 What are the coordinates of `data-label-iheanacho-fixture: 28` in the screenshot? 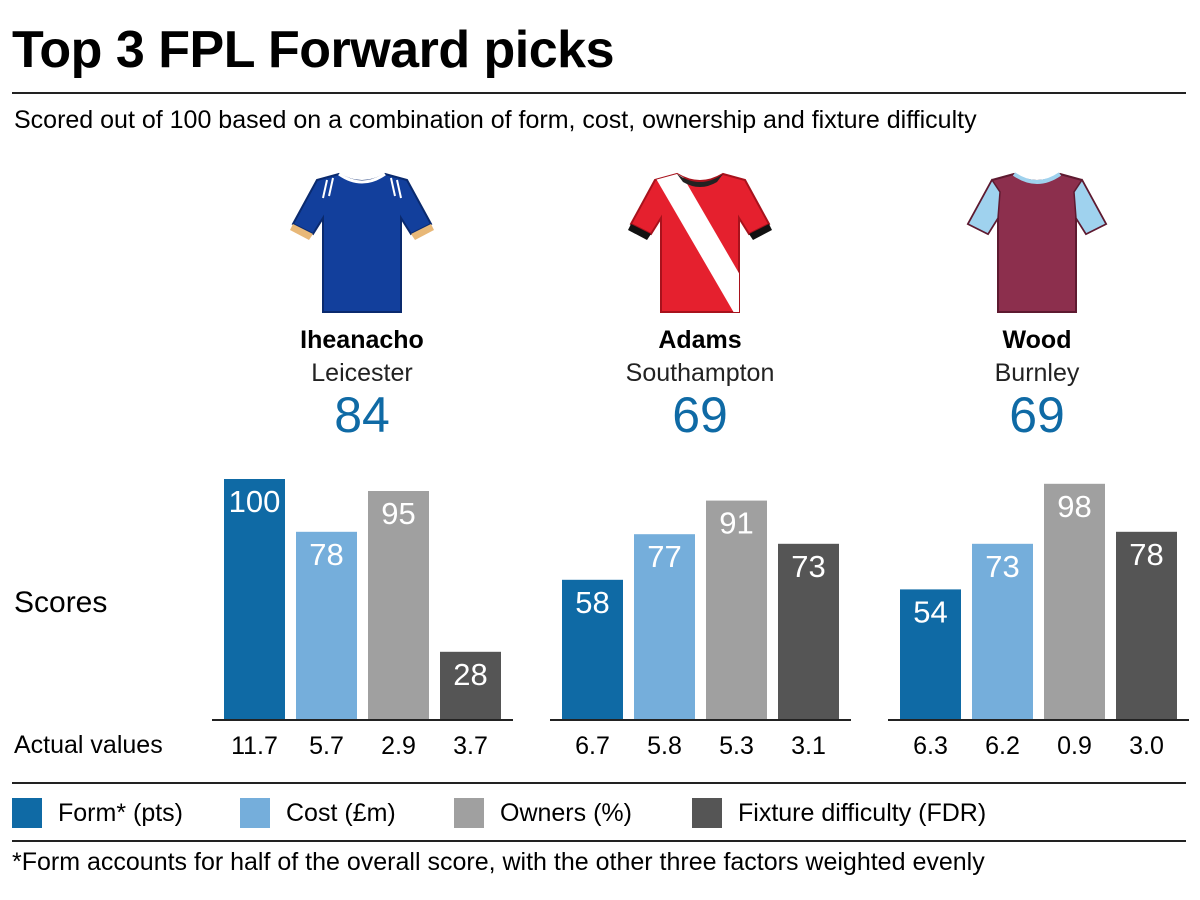 It's located at (470, 674).